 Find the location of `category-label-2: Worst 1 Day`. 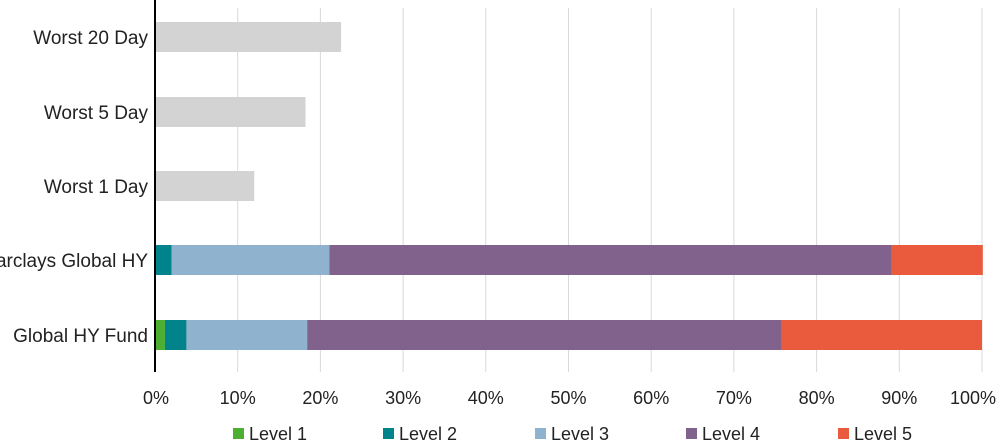

category-label-2: Worst 1 Day is located at coordinates (96, 187).